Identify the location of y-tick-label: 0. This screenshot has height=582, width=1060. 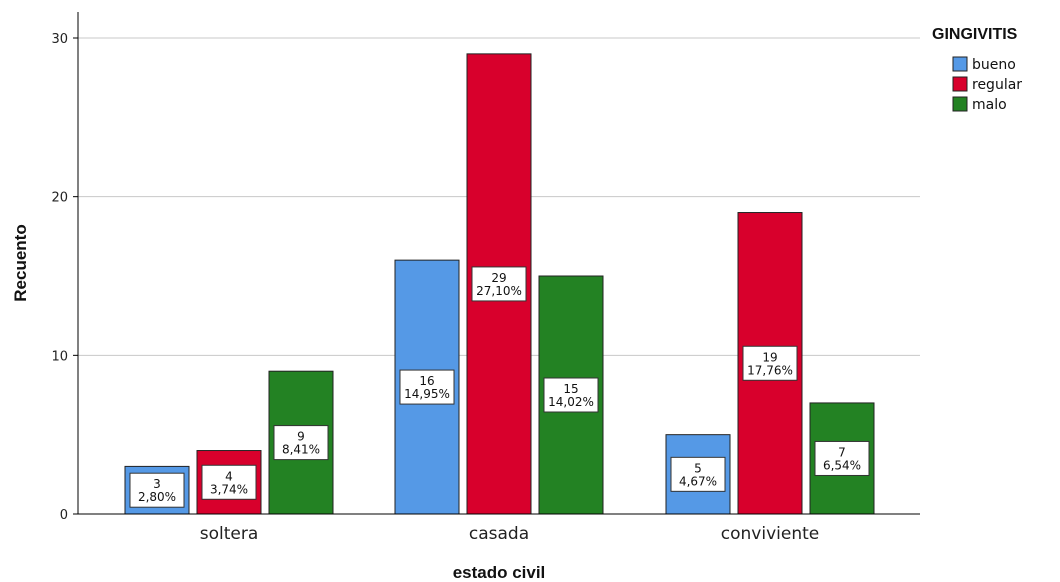
(64, 515).